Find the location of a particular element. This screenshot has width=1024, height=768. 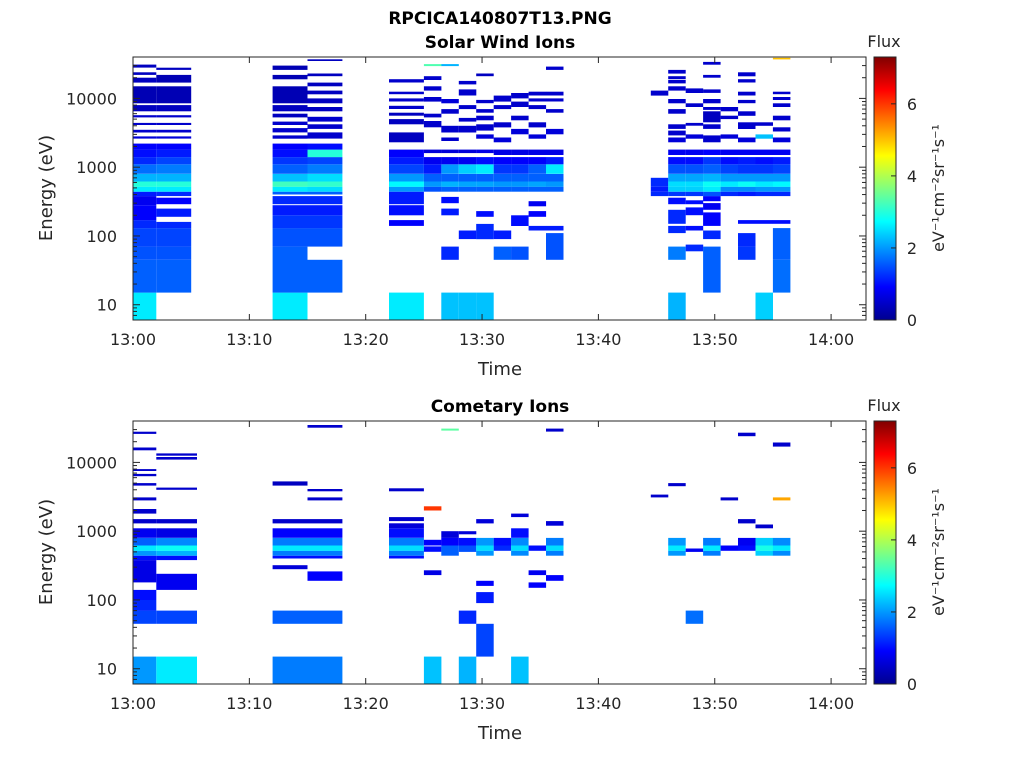

solar-wind-colorbar-title: Flux is located at coordinates (883, 41).